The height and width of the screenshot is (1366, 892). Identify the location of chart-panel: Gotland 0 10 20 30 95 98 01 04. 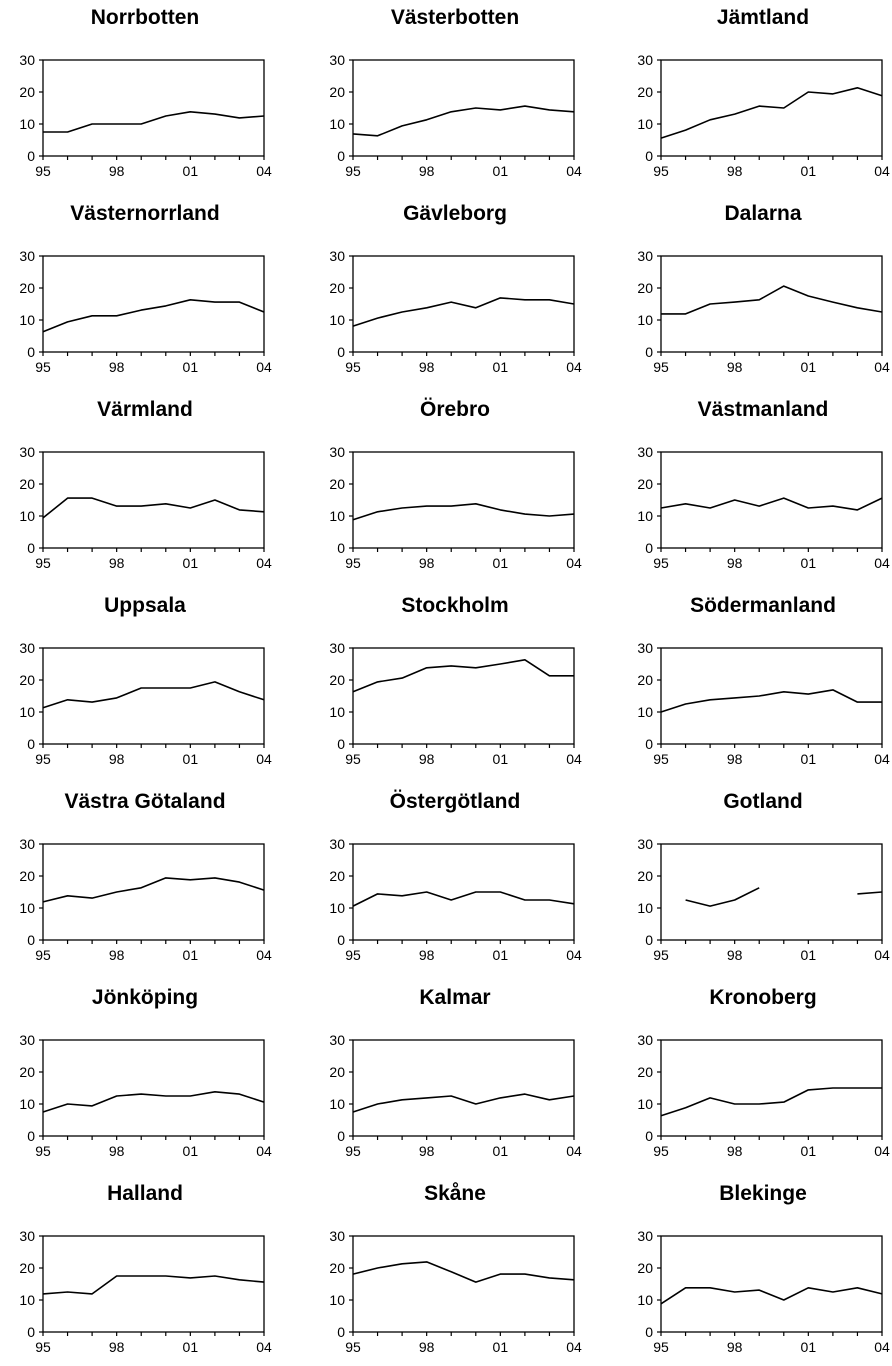
(755, 879).